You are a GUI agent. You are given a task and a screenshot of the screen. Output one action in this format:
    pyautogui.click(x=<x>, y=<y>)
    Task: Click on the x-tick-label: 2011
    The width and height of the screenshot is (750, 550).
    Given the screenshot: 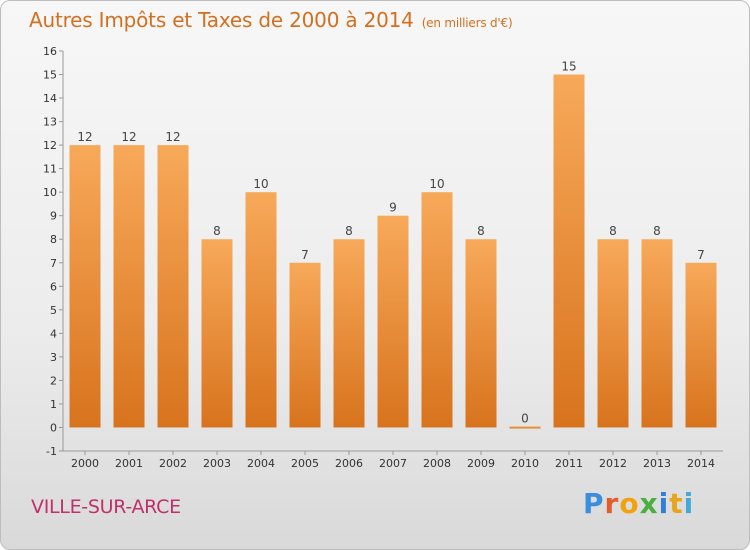 What is the action you would take?
    pyautogui.click(x=569, y=463)
    